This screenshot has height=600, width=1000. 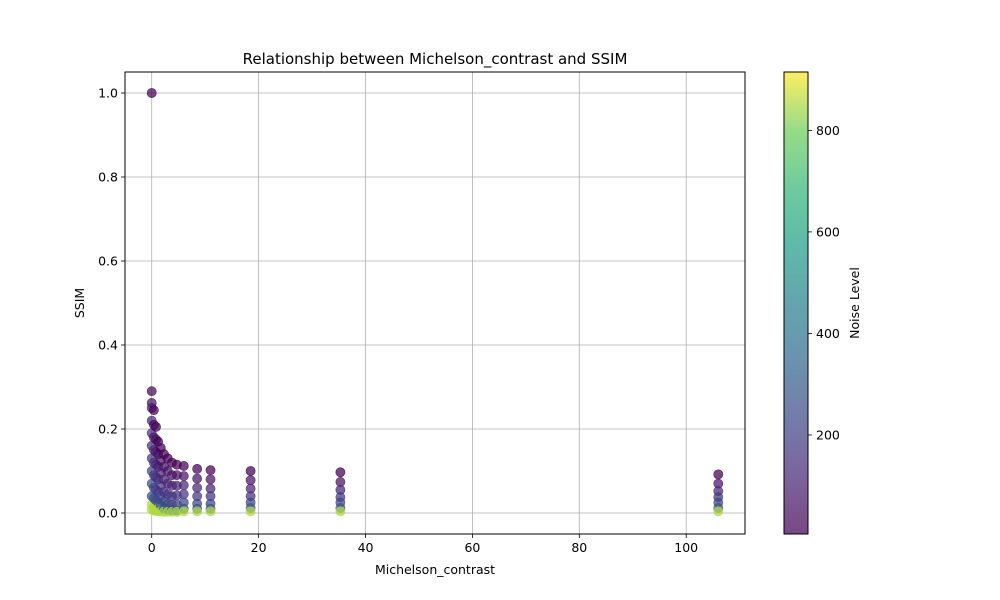 I want to click on colorbar, so click(x=796, y=303).